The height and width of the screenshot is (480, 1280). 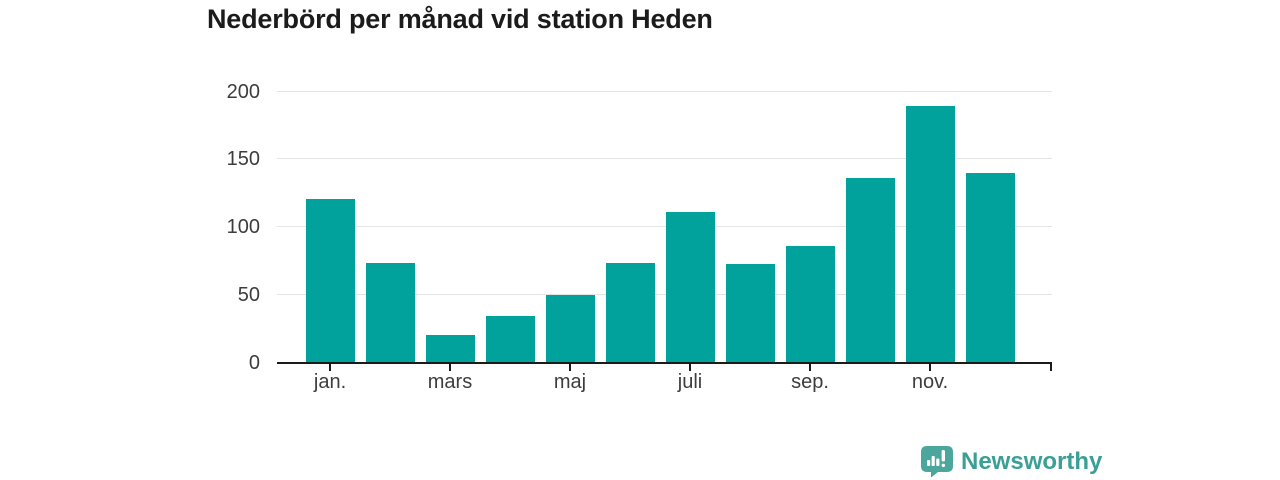 I want to click on newsworthy-logo: Newsworthy, so click(x=1011, y=461).